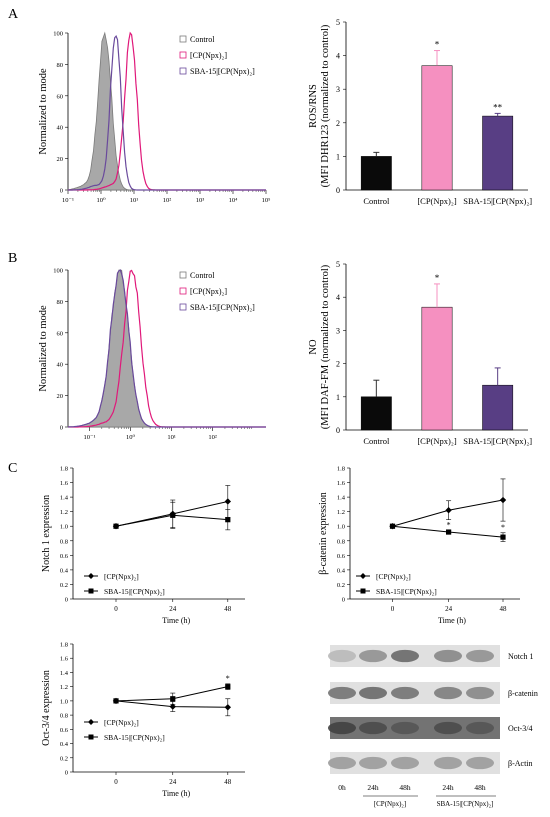 This screenshot has width=550, height=817. Describe the element at coordinates (338, 297) in the screenshot. I see `y-tick-label: 4` at that location.